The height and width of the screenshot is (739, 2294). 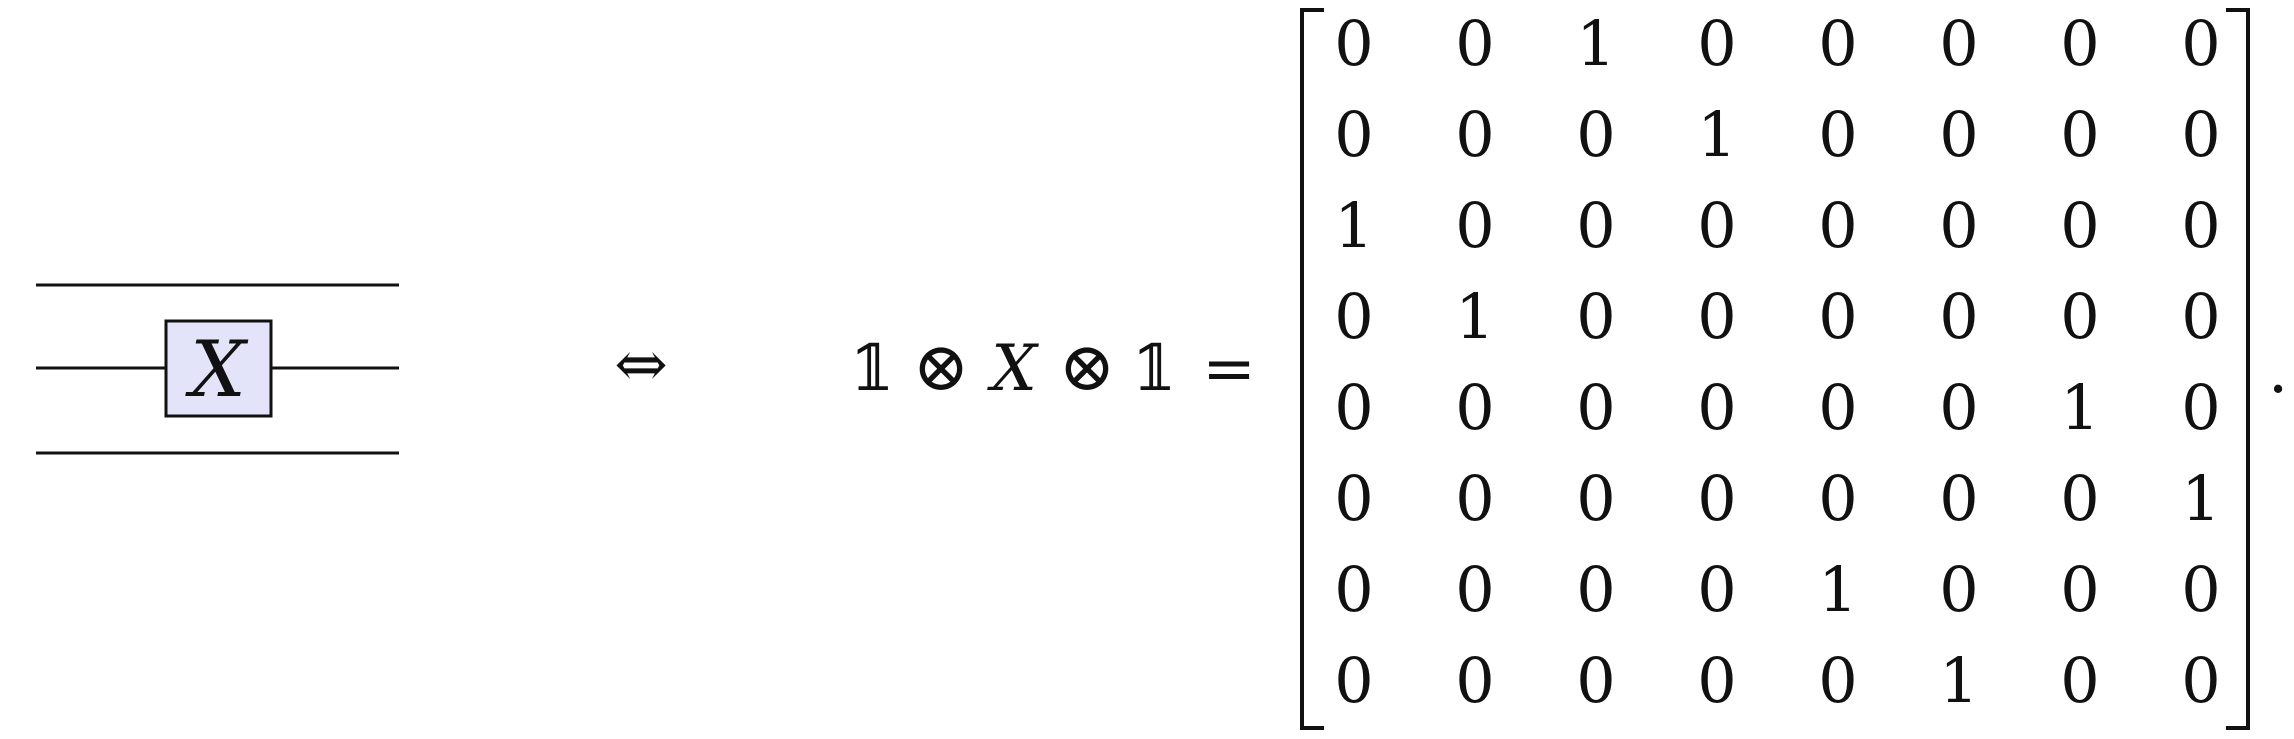 I want to click on equivalence-arrow: ⇔, so click(x=641, y=365).